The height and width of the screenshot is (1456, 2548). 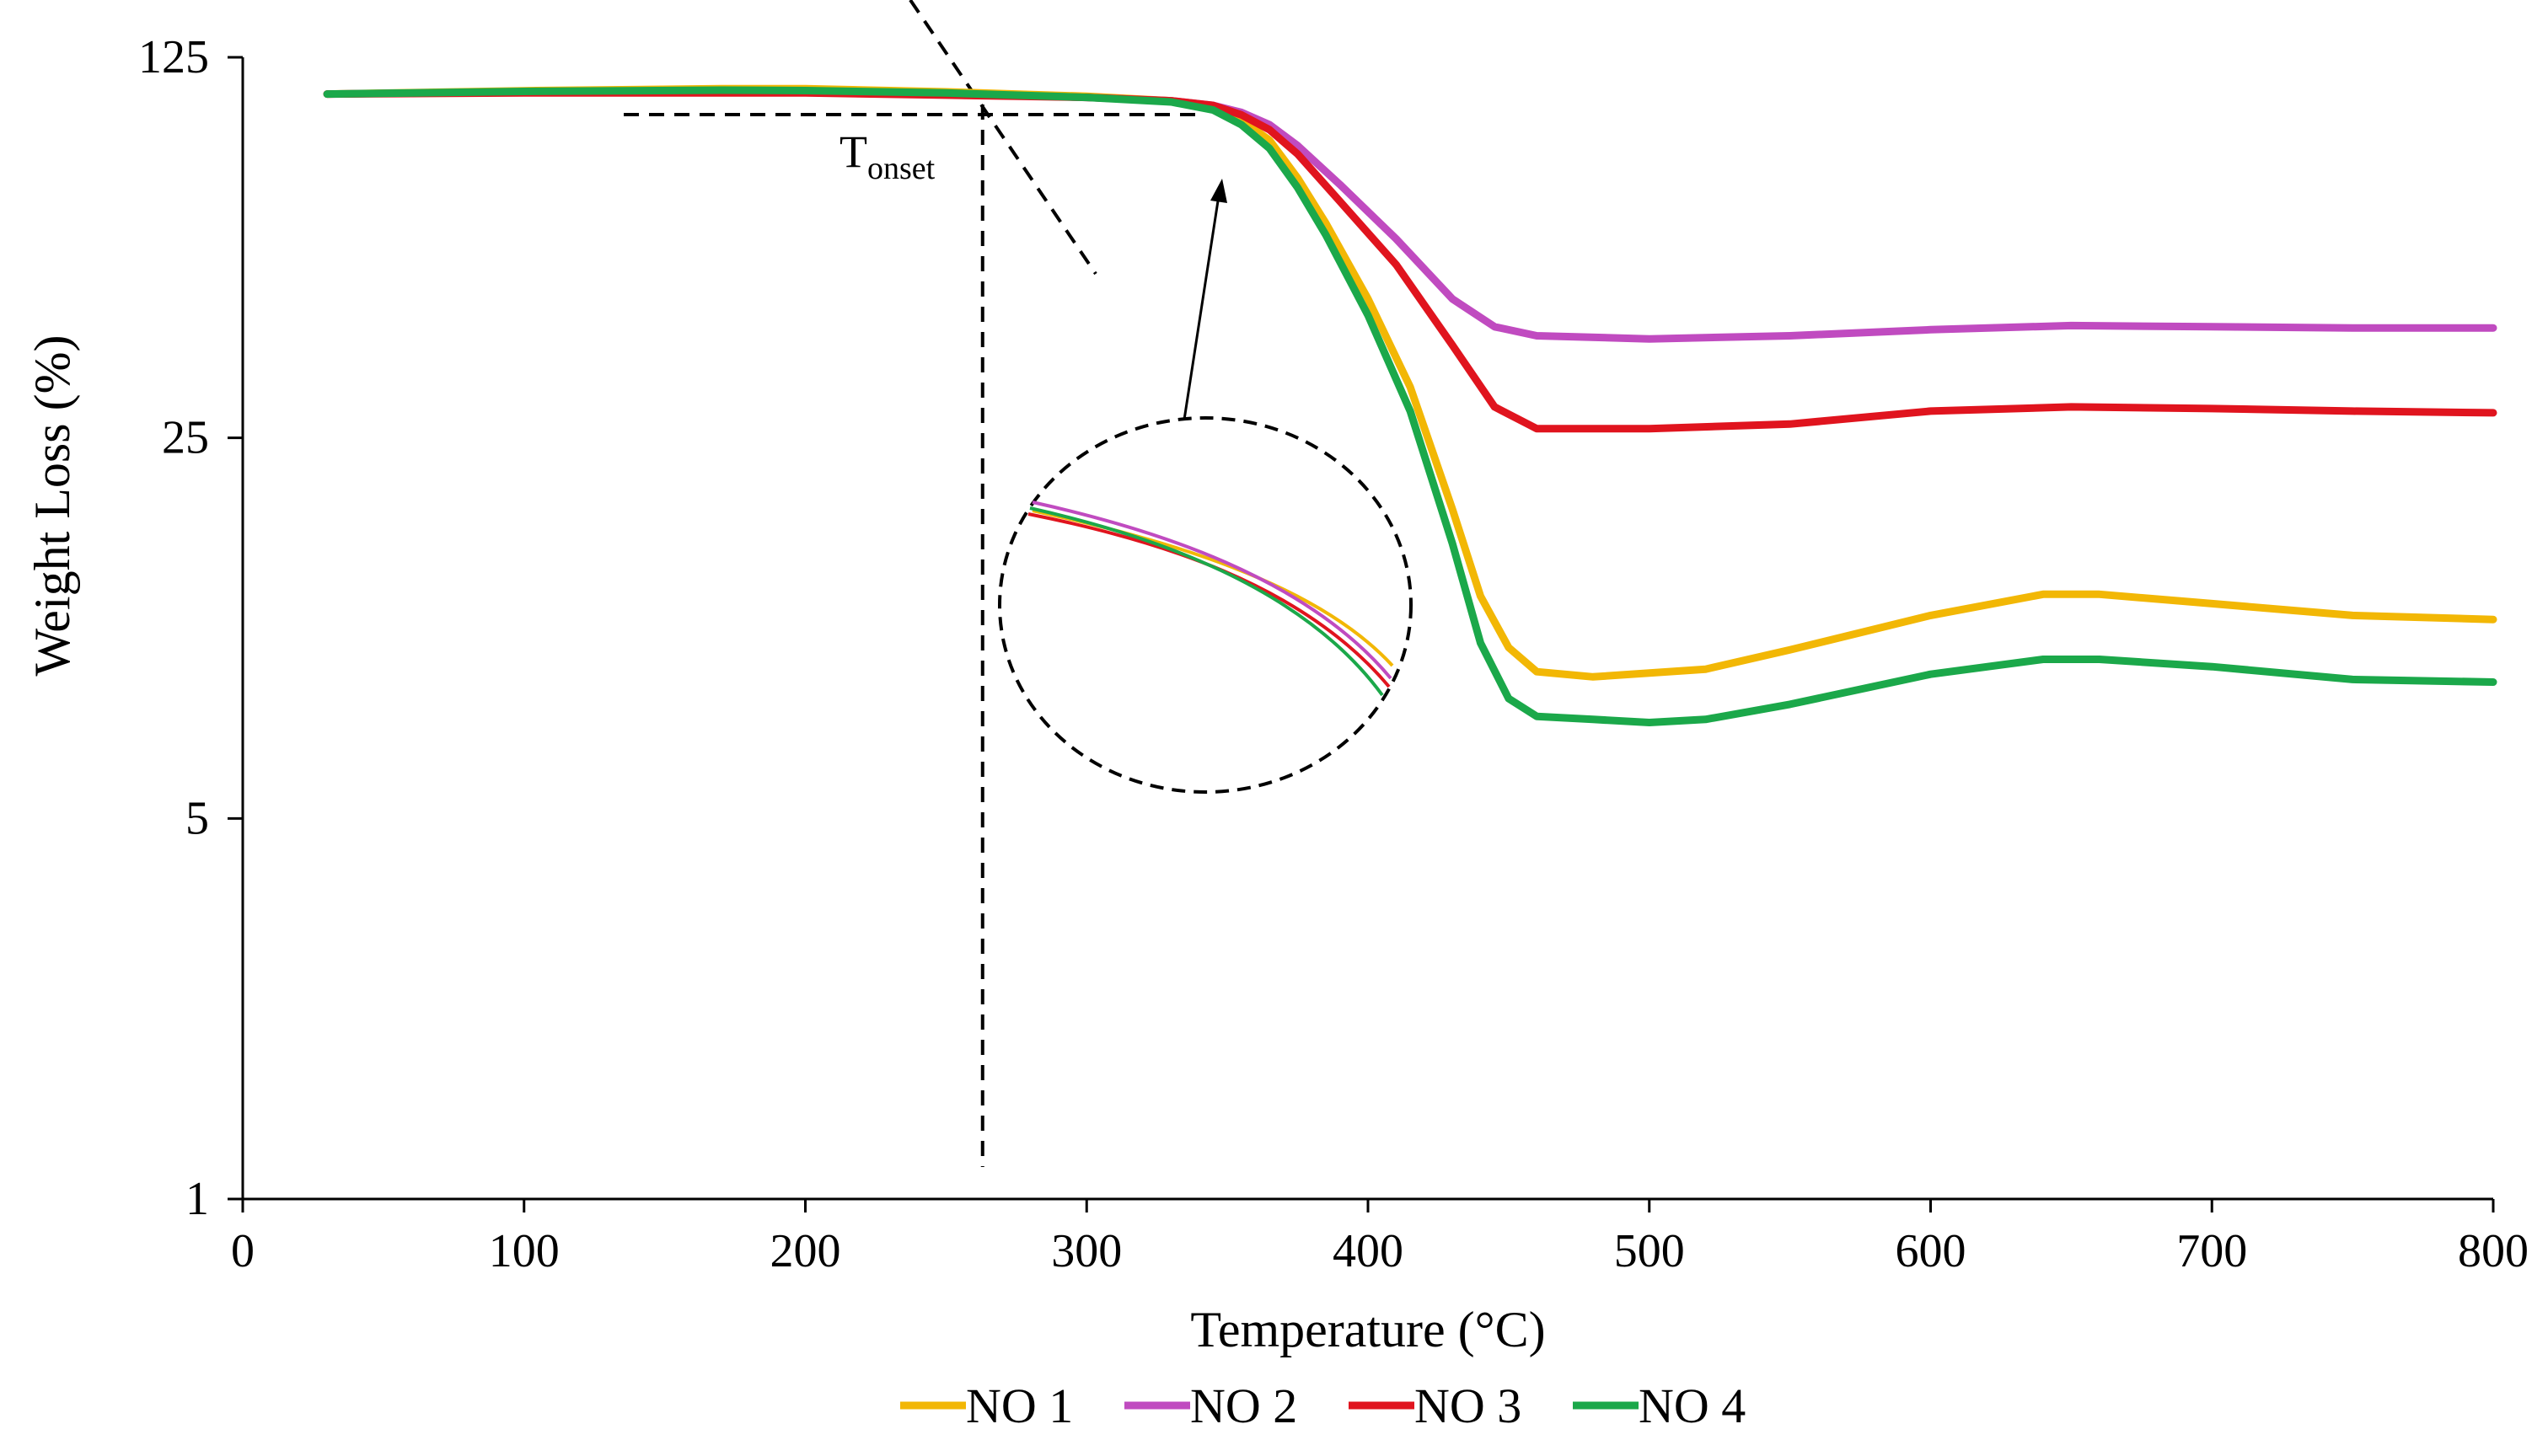 I want to click on inset-curve-no4, so click(x=1206, y=601).